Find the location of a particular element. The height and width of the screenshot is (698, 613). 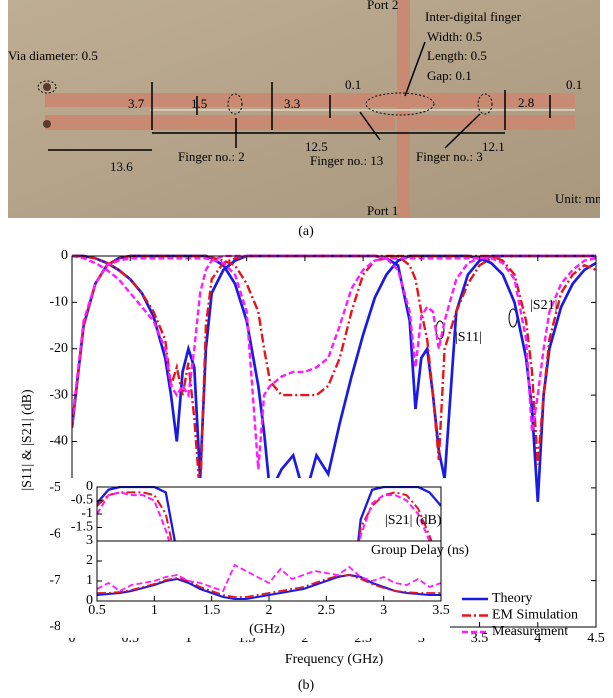

x-tick-label: 2.5 is located at coordinates (327, 610).